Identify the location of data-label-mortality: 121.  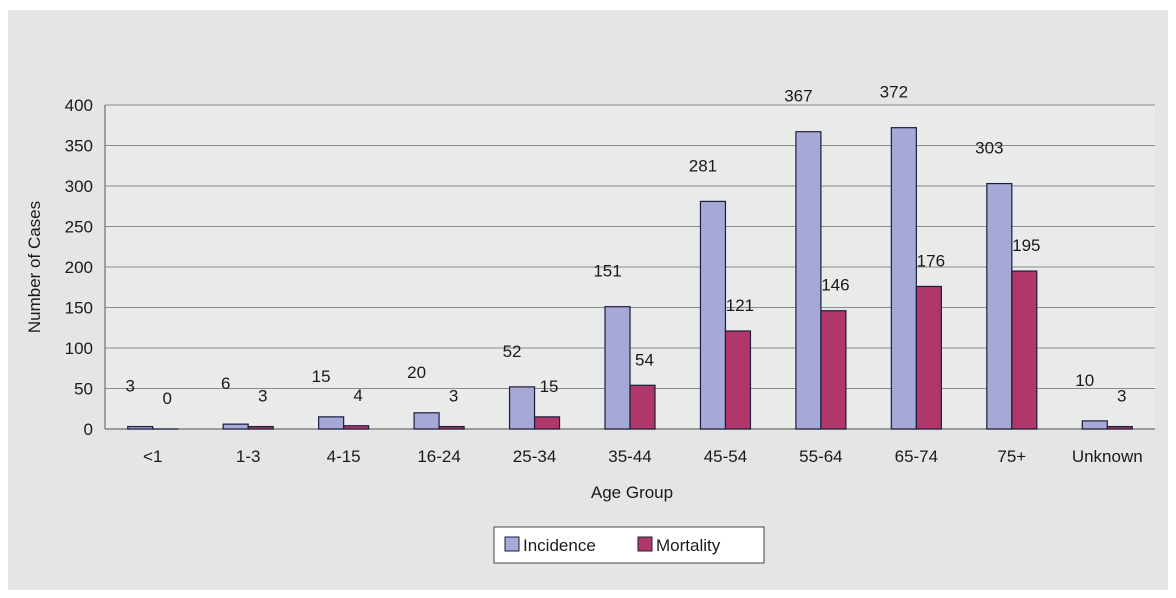
(740, 305).